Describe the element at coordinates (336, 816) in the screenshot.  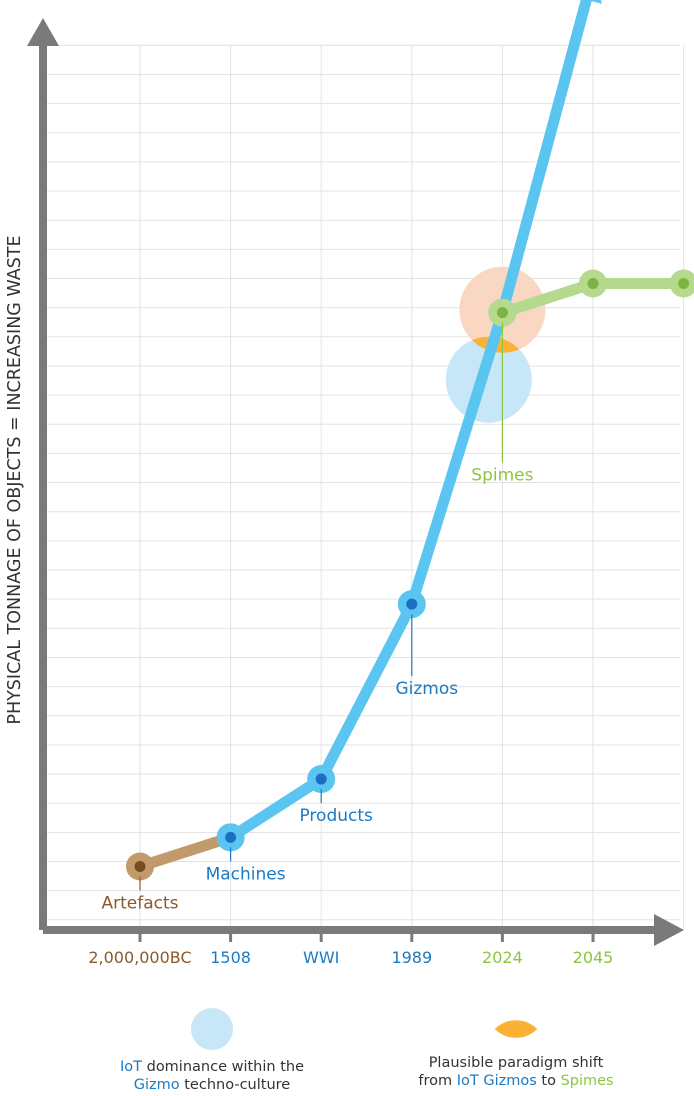
I see `annotation-label: Products` at that location.